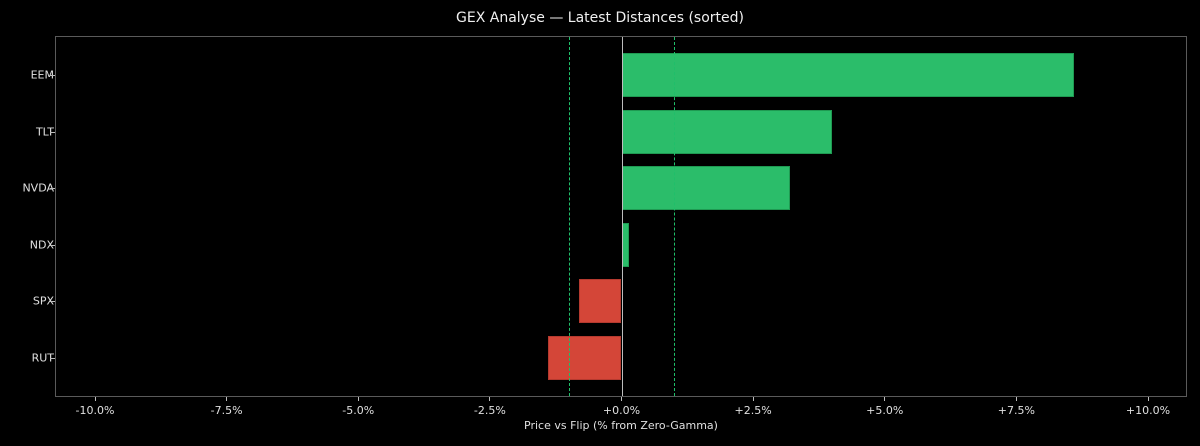  What do you see at coordinates (42, 75) in the screenshot?
I see `y-tick-label: EEM` at bounding box center [42, 75].